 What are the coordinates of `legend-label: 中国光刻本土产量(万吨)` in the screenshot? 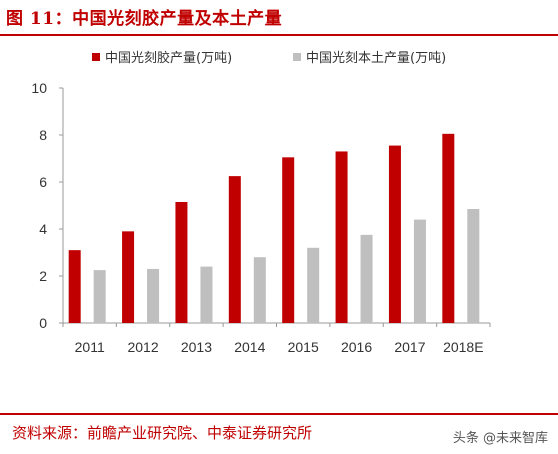 It's located at (376, 58).